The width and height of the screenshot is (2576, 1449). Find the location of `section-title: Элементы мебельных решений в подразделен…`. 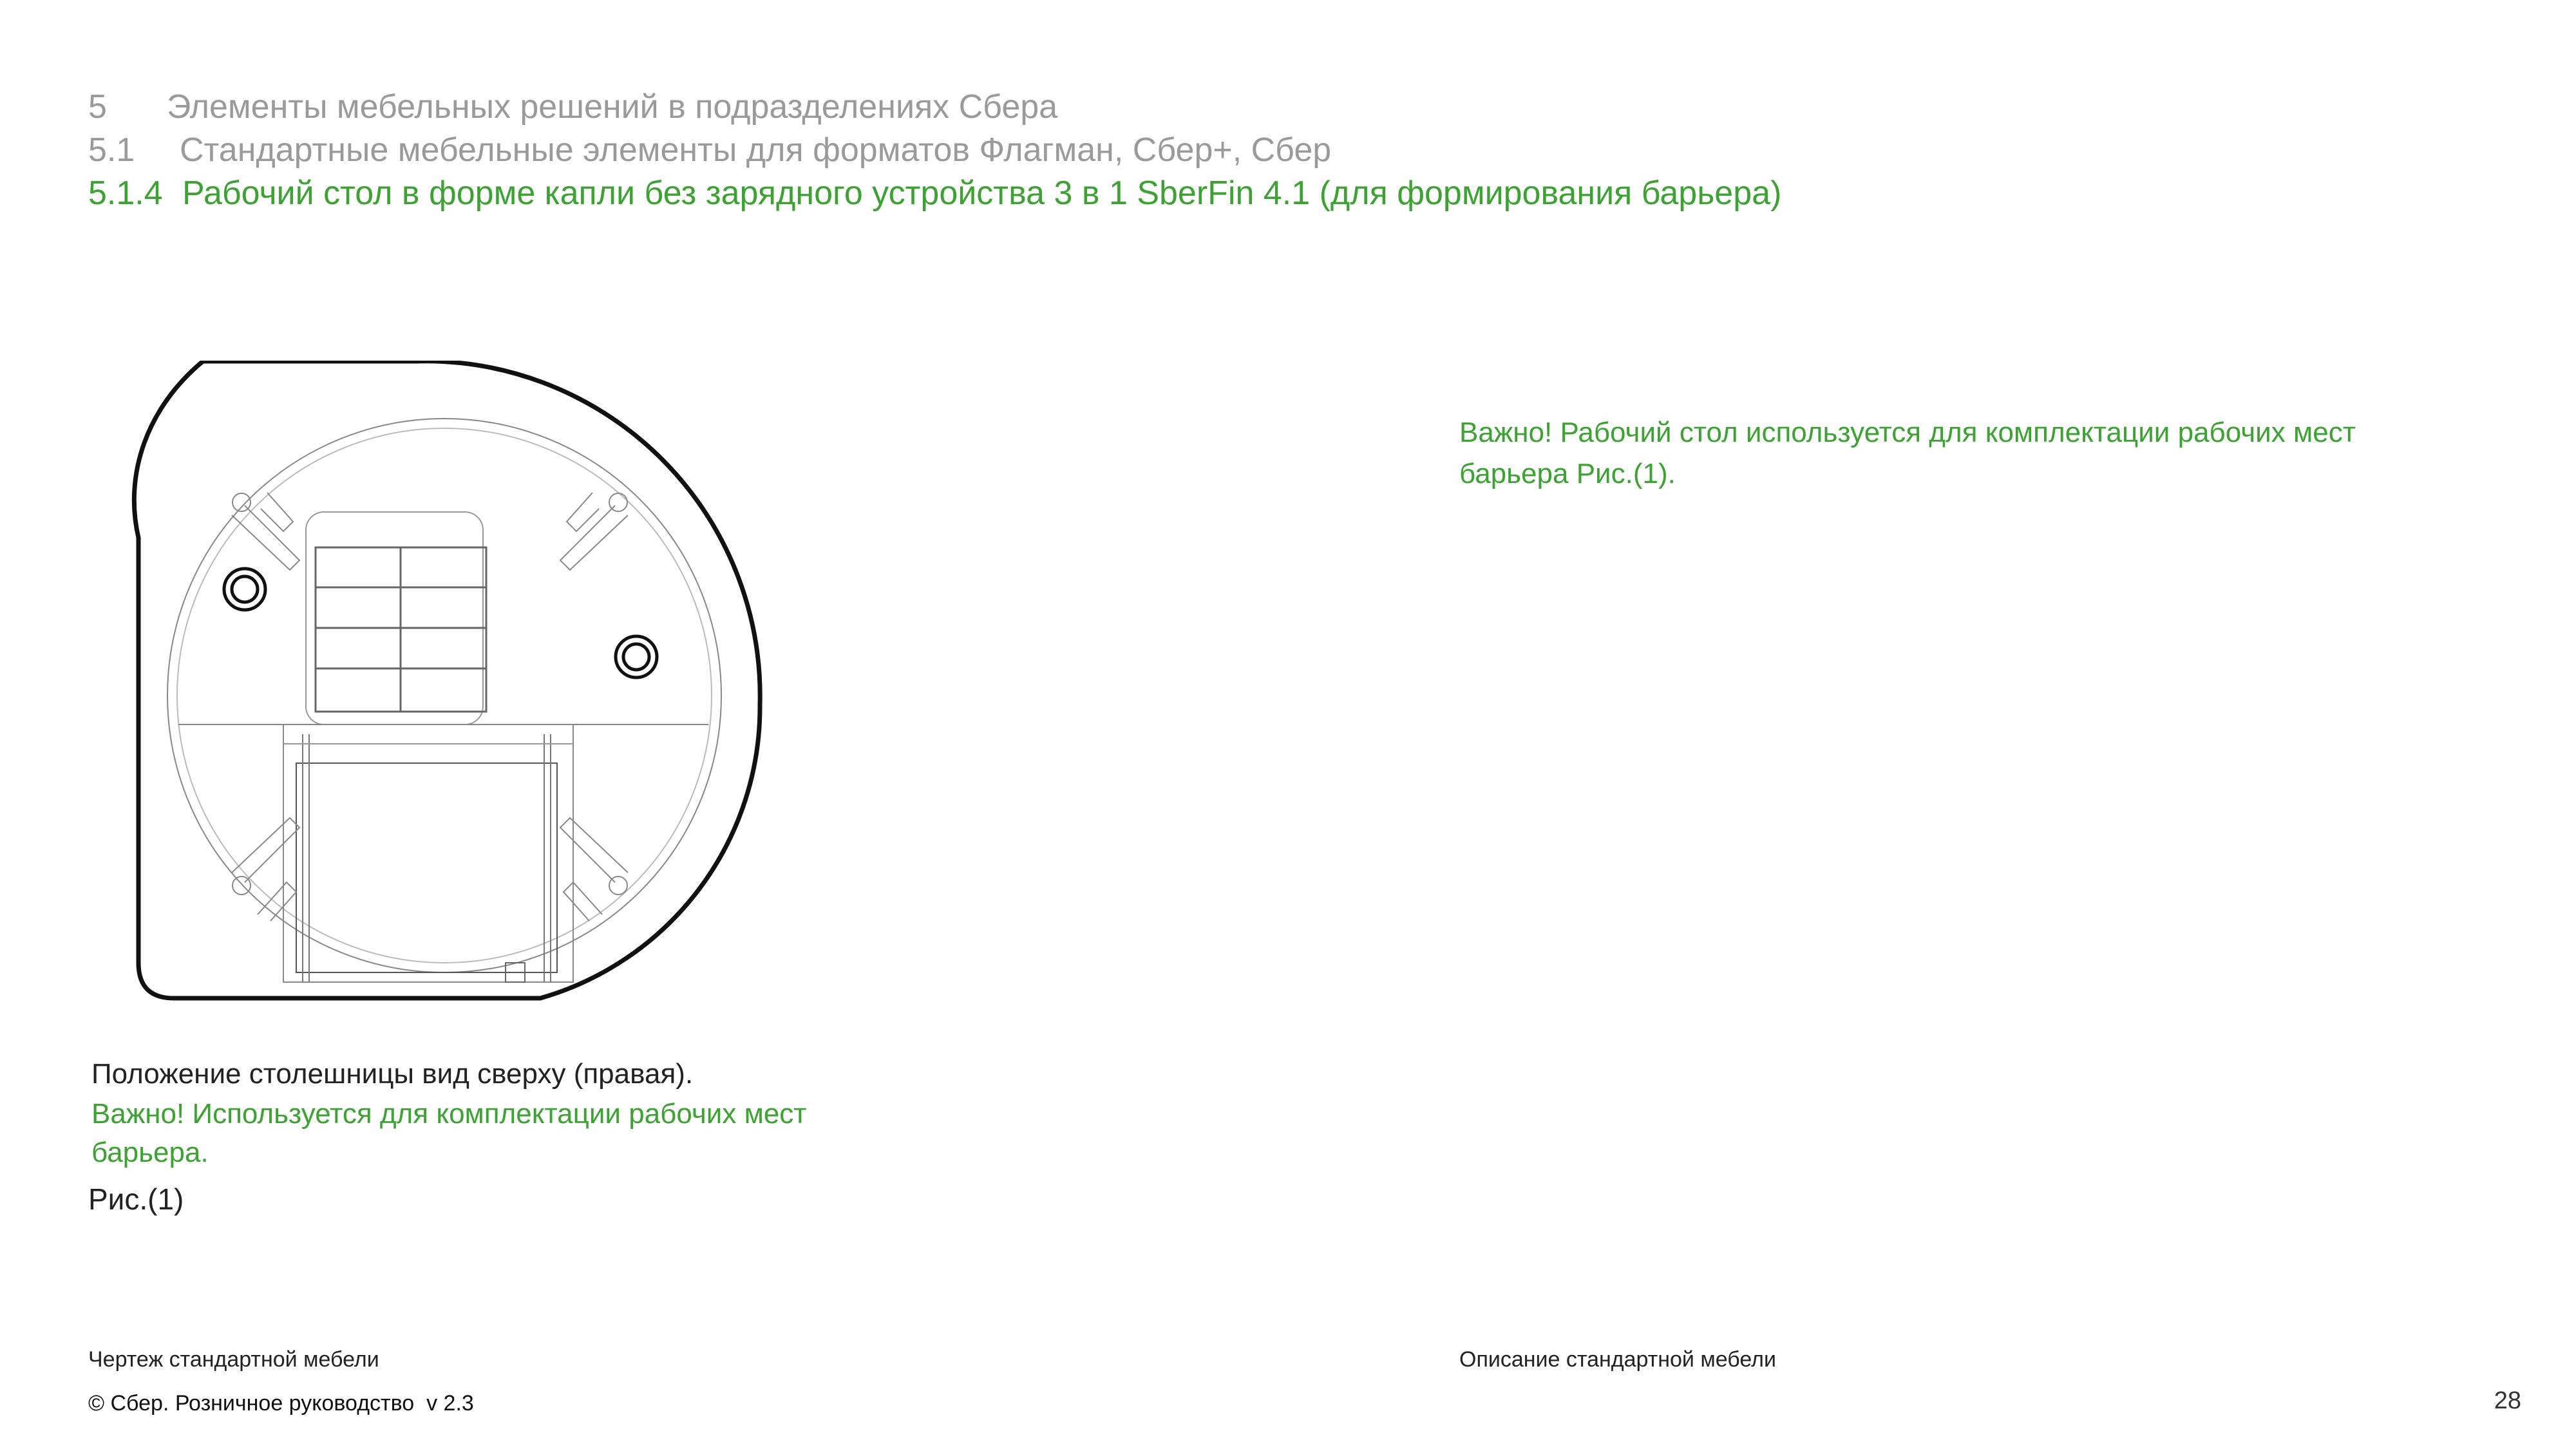

section-title: Элементы мебельных решений в подразделен… is located at coordinates (612, 107).